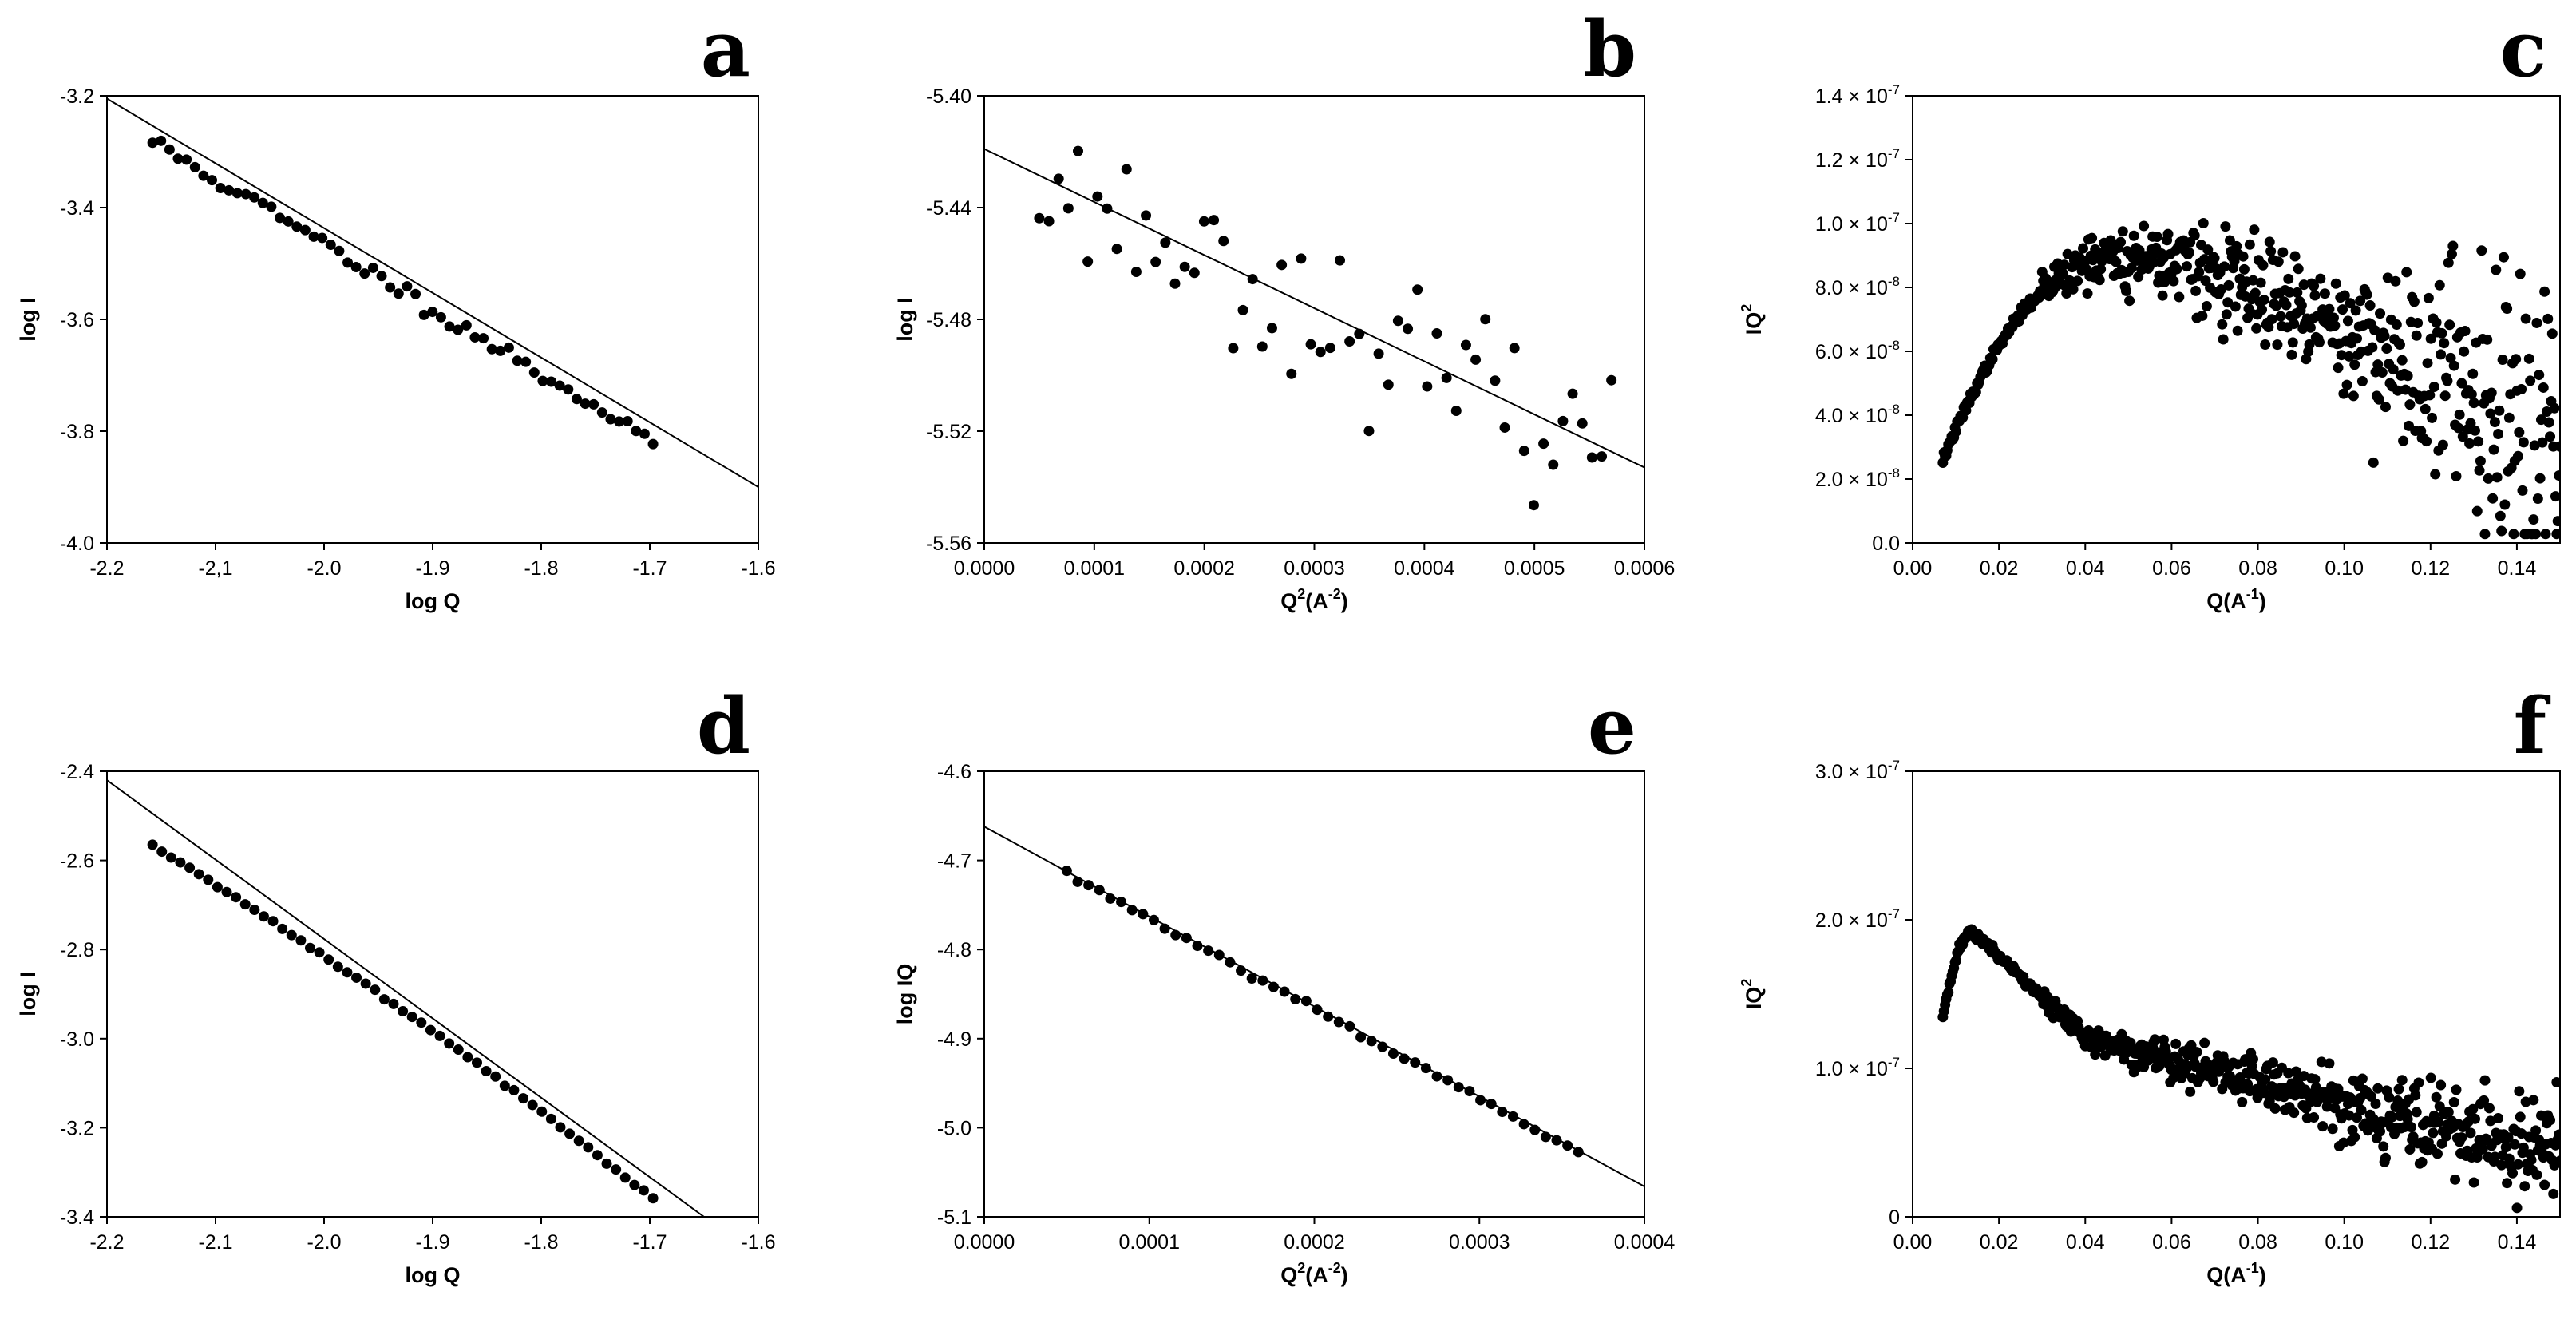 This screenshot has height=1335, width=2576. Describe the element at coordinates (1886, 544) in the screenshot. I see `panel-c-y-tick-label: 0.0` at that location.